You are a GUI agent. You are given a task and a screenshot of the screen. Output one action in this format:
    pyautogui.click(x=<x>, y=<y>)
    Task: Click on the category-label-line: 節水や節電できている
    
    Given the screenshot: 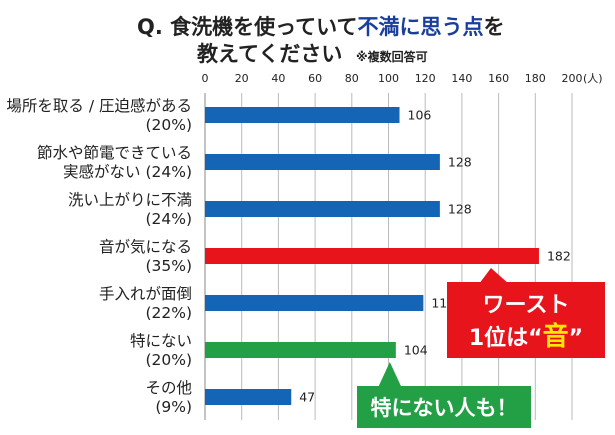 What is the action you would take?
    pyautogui.click(x=114, y=153)
    